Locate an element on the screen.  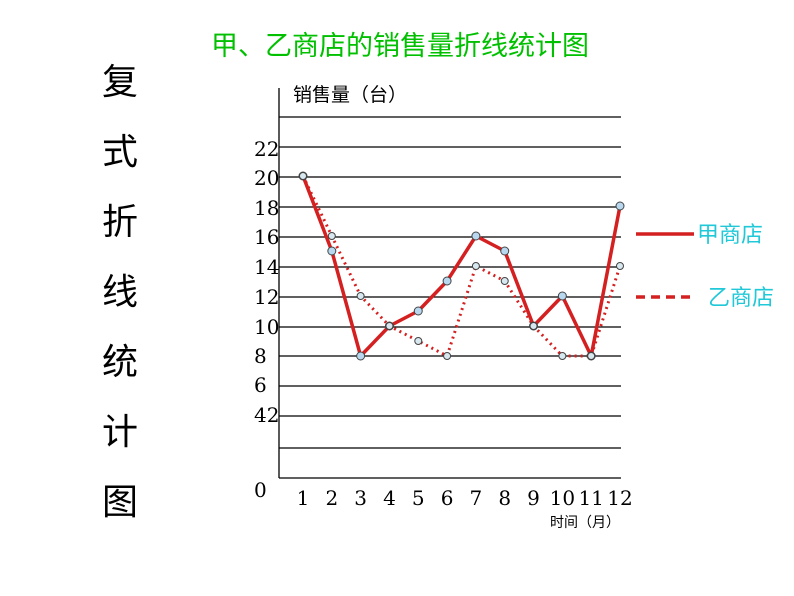
y-tick-label: 6 is located at coordinates (260, 385).